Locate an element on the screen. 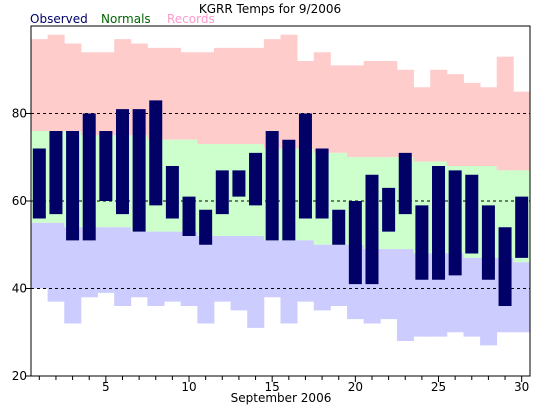  x-tick-label: 30 is located at coordinates (521, 387).